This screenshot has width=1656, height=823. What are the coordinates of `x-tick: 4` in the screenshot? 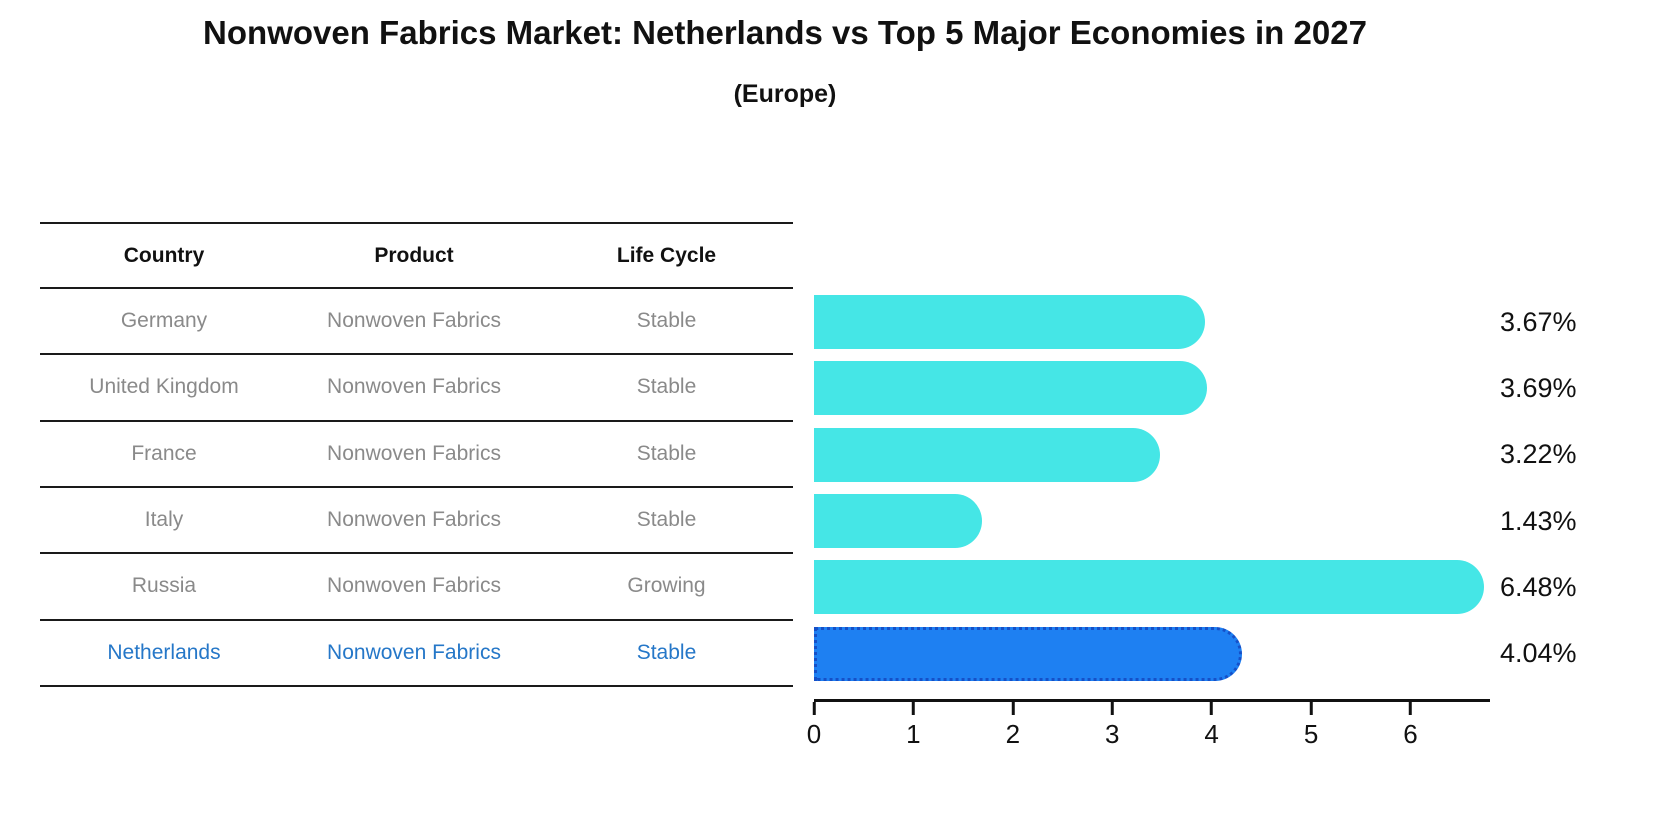 It's located at (1211, 726).